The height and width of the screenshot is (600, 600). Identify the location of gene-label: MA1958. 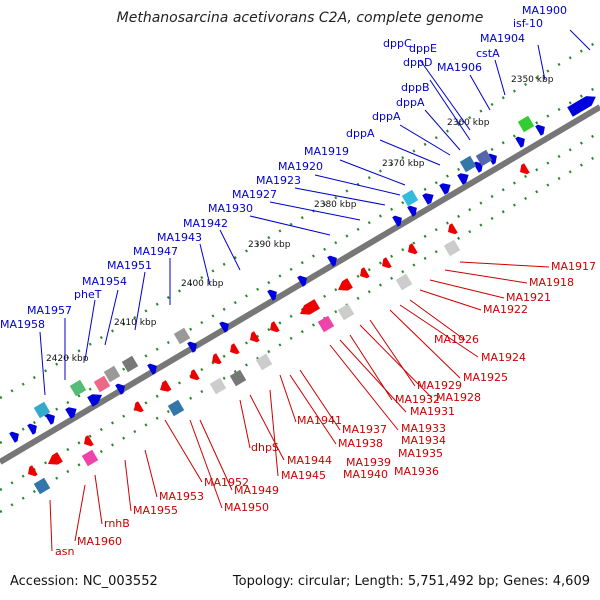
(22, 324).